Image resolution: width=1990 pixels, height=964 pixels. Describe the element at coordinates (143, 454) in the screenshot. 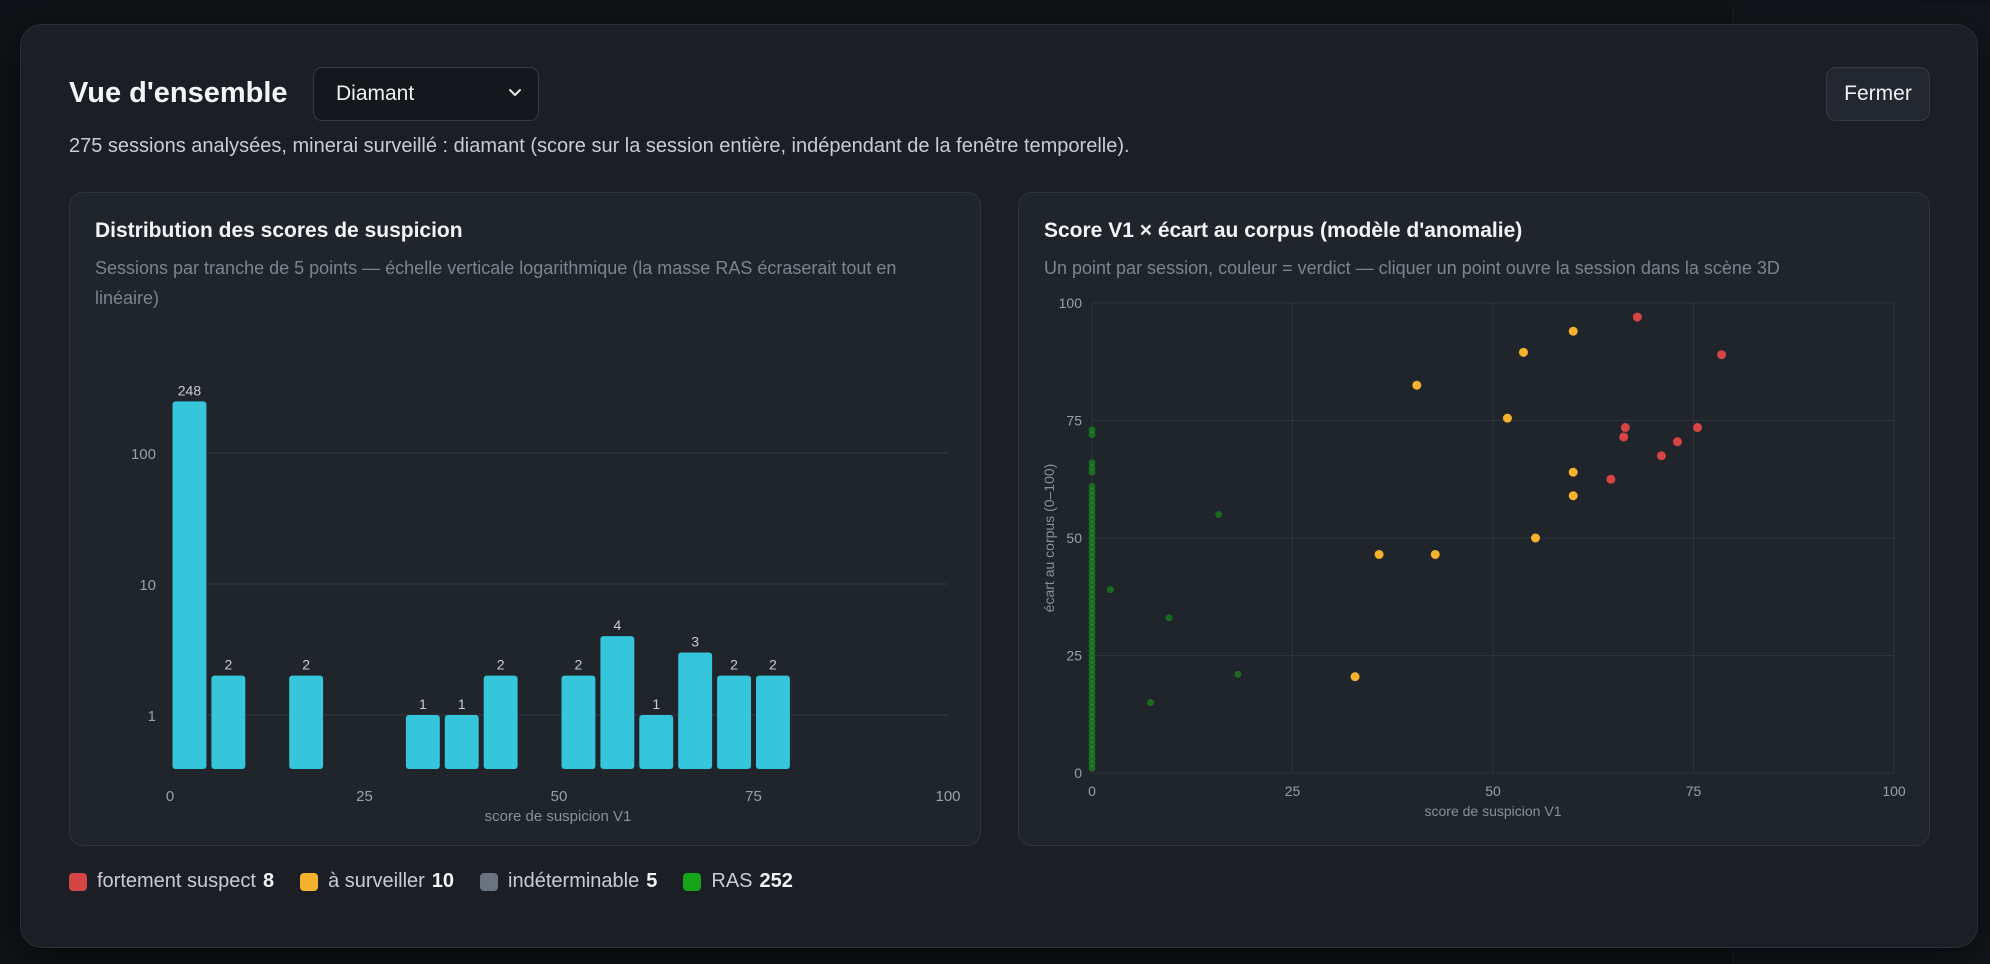

I see `y-tick-label: 100` at that location.